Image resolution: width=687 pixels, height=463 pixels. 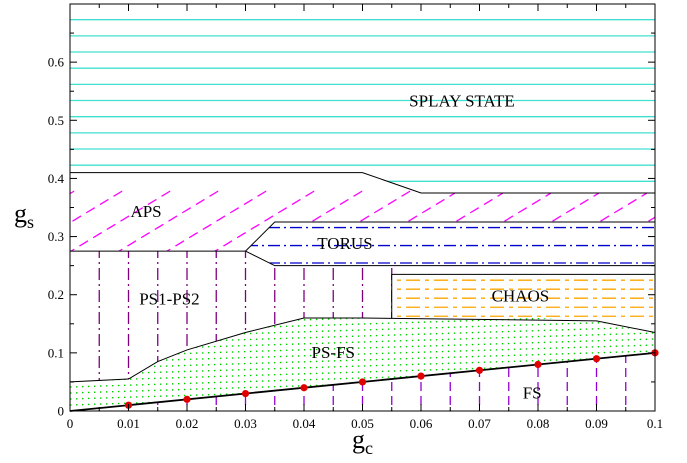 What do you see at coordinates (56, 236) in the screenshot?
I see `y-tick-label: 0.3` at bounding box center [56, 236].